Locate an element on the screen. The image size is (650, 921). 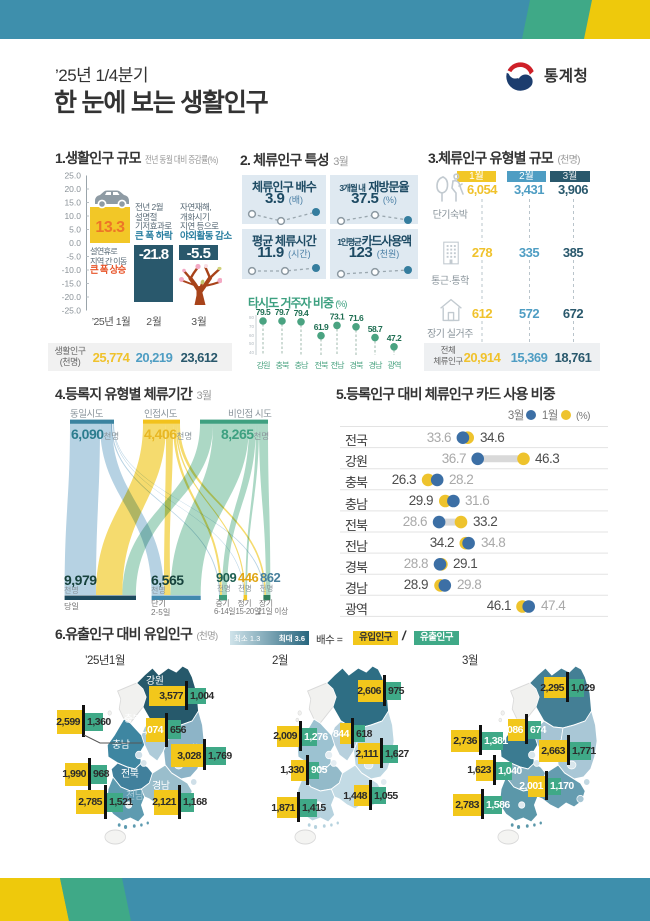
svg-text: 5.0 is located at coordinates (75, 230).